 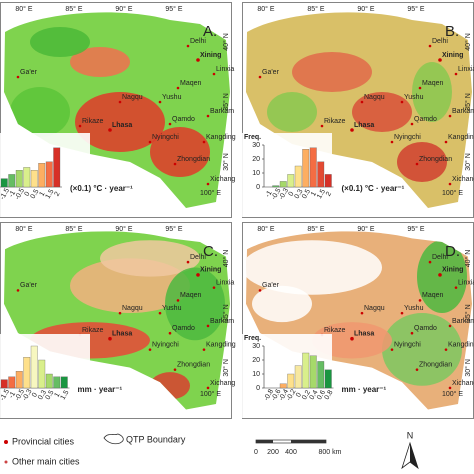 I want to click on city-label: Xining, so click(x=210, y=270).